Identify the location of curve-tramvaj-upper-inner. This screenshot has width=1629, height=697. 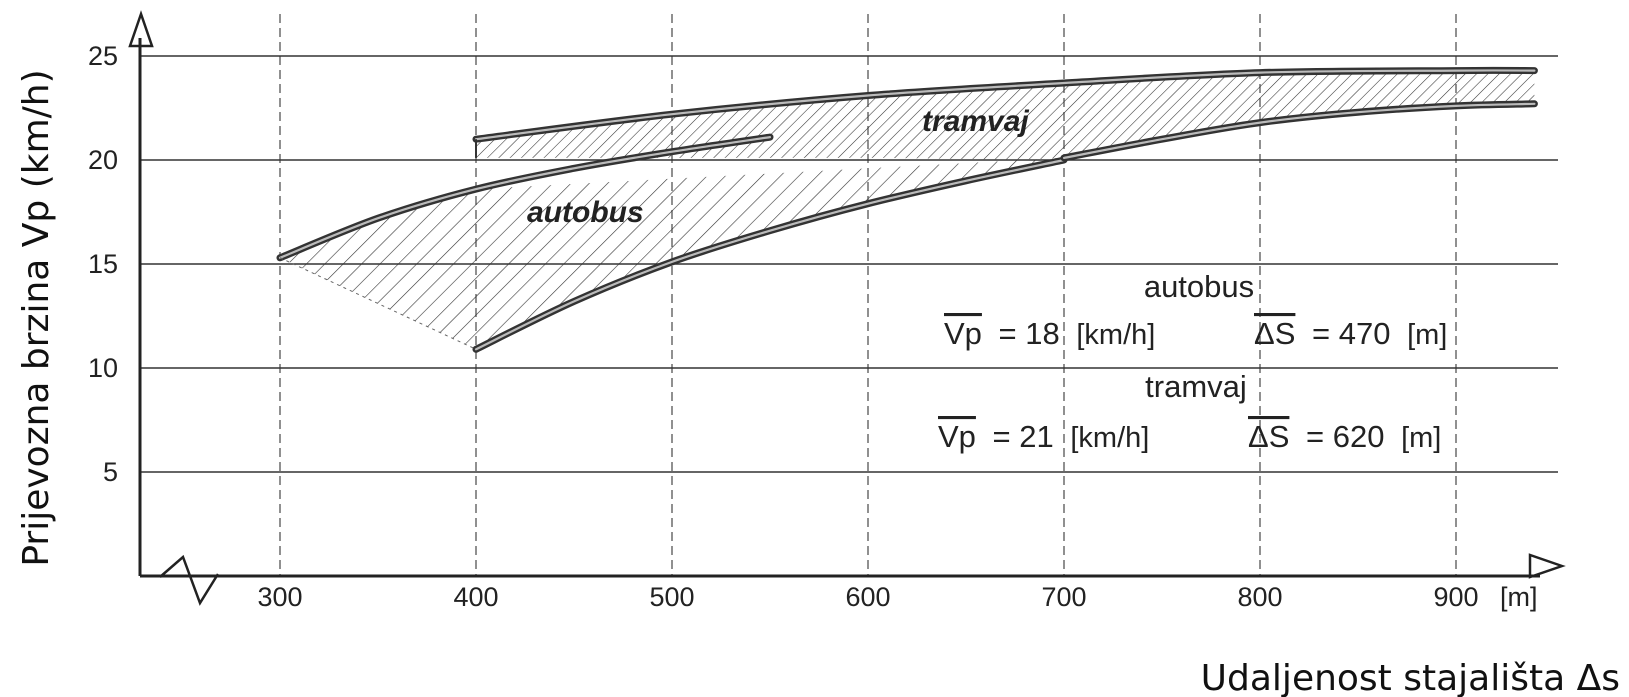
(1005, 105).